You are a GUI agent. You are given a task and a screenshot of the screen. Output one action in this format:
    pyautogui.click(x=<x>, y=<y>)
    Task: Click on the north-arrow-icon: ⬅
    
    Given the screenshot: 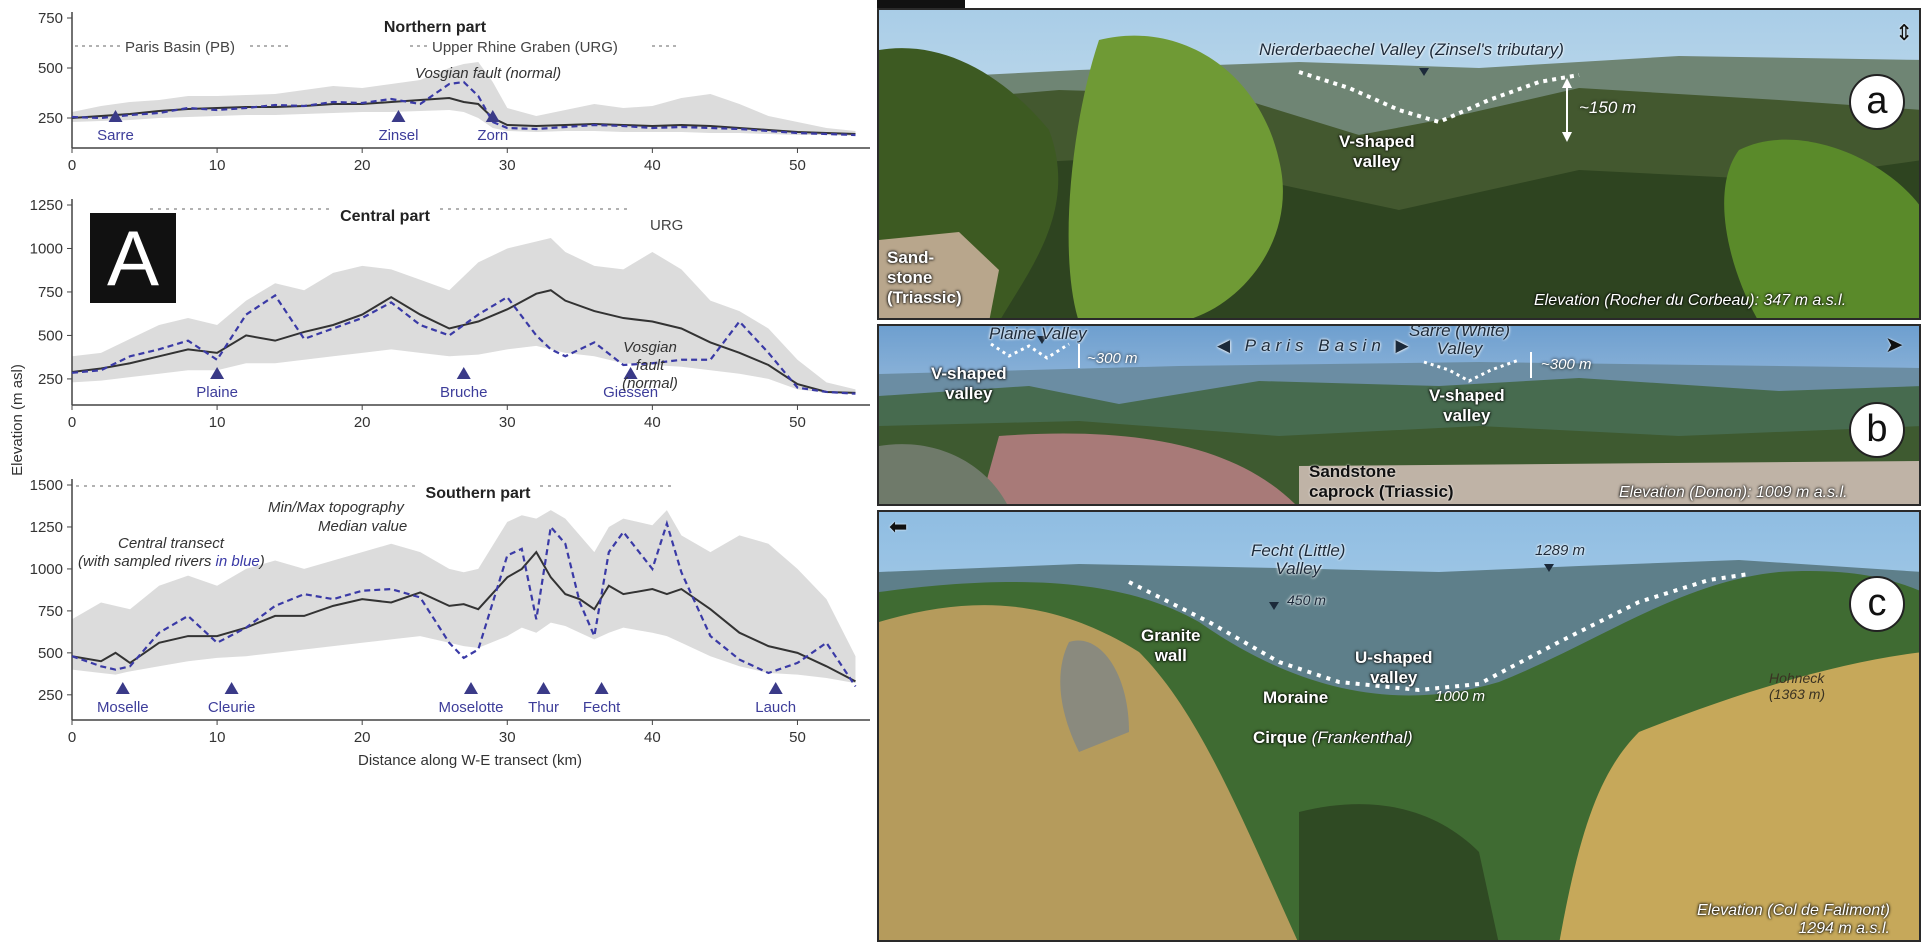 What is the action you would take?
    pyautogui.click(x=898, y=526)
    